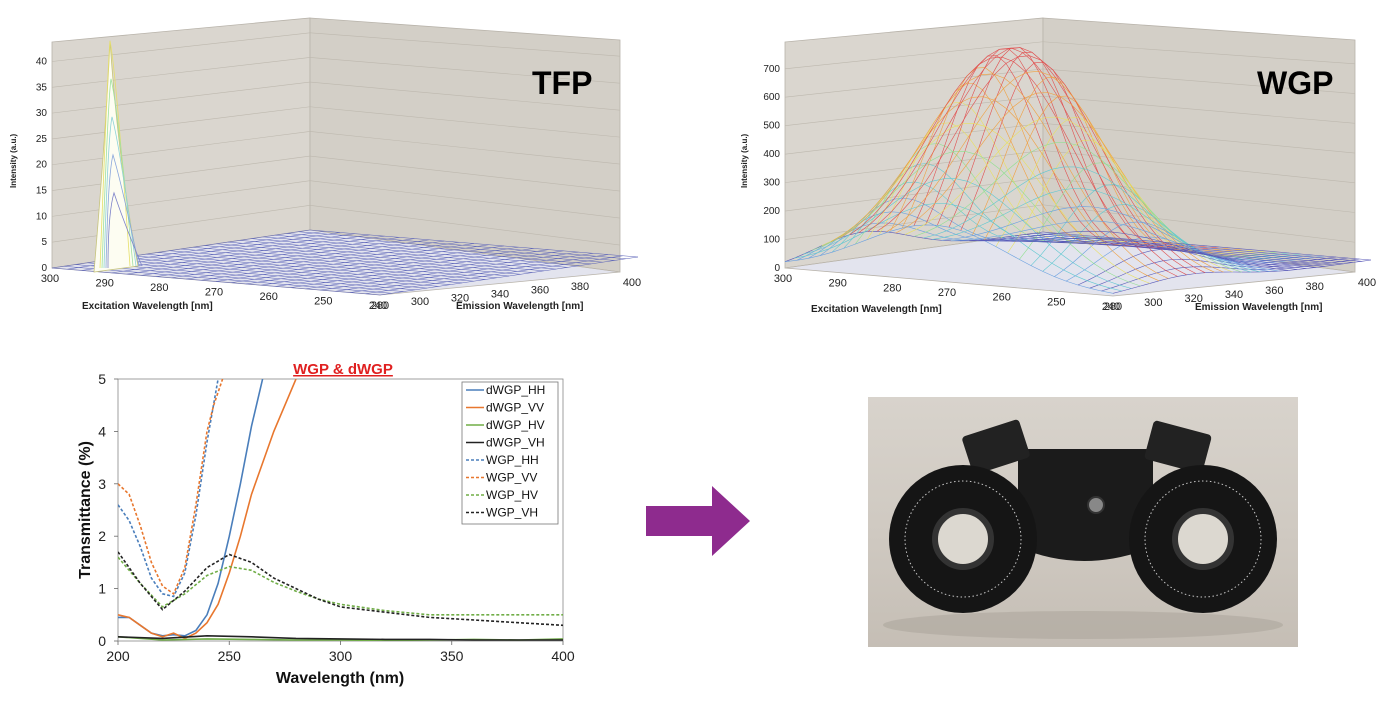  I want to click on left-mount-clamp, so click(996, 447).